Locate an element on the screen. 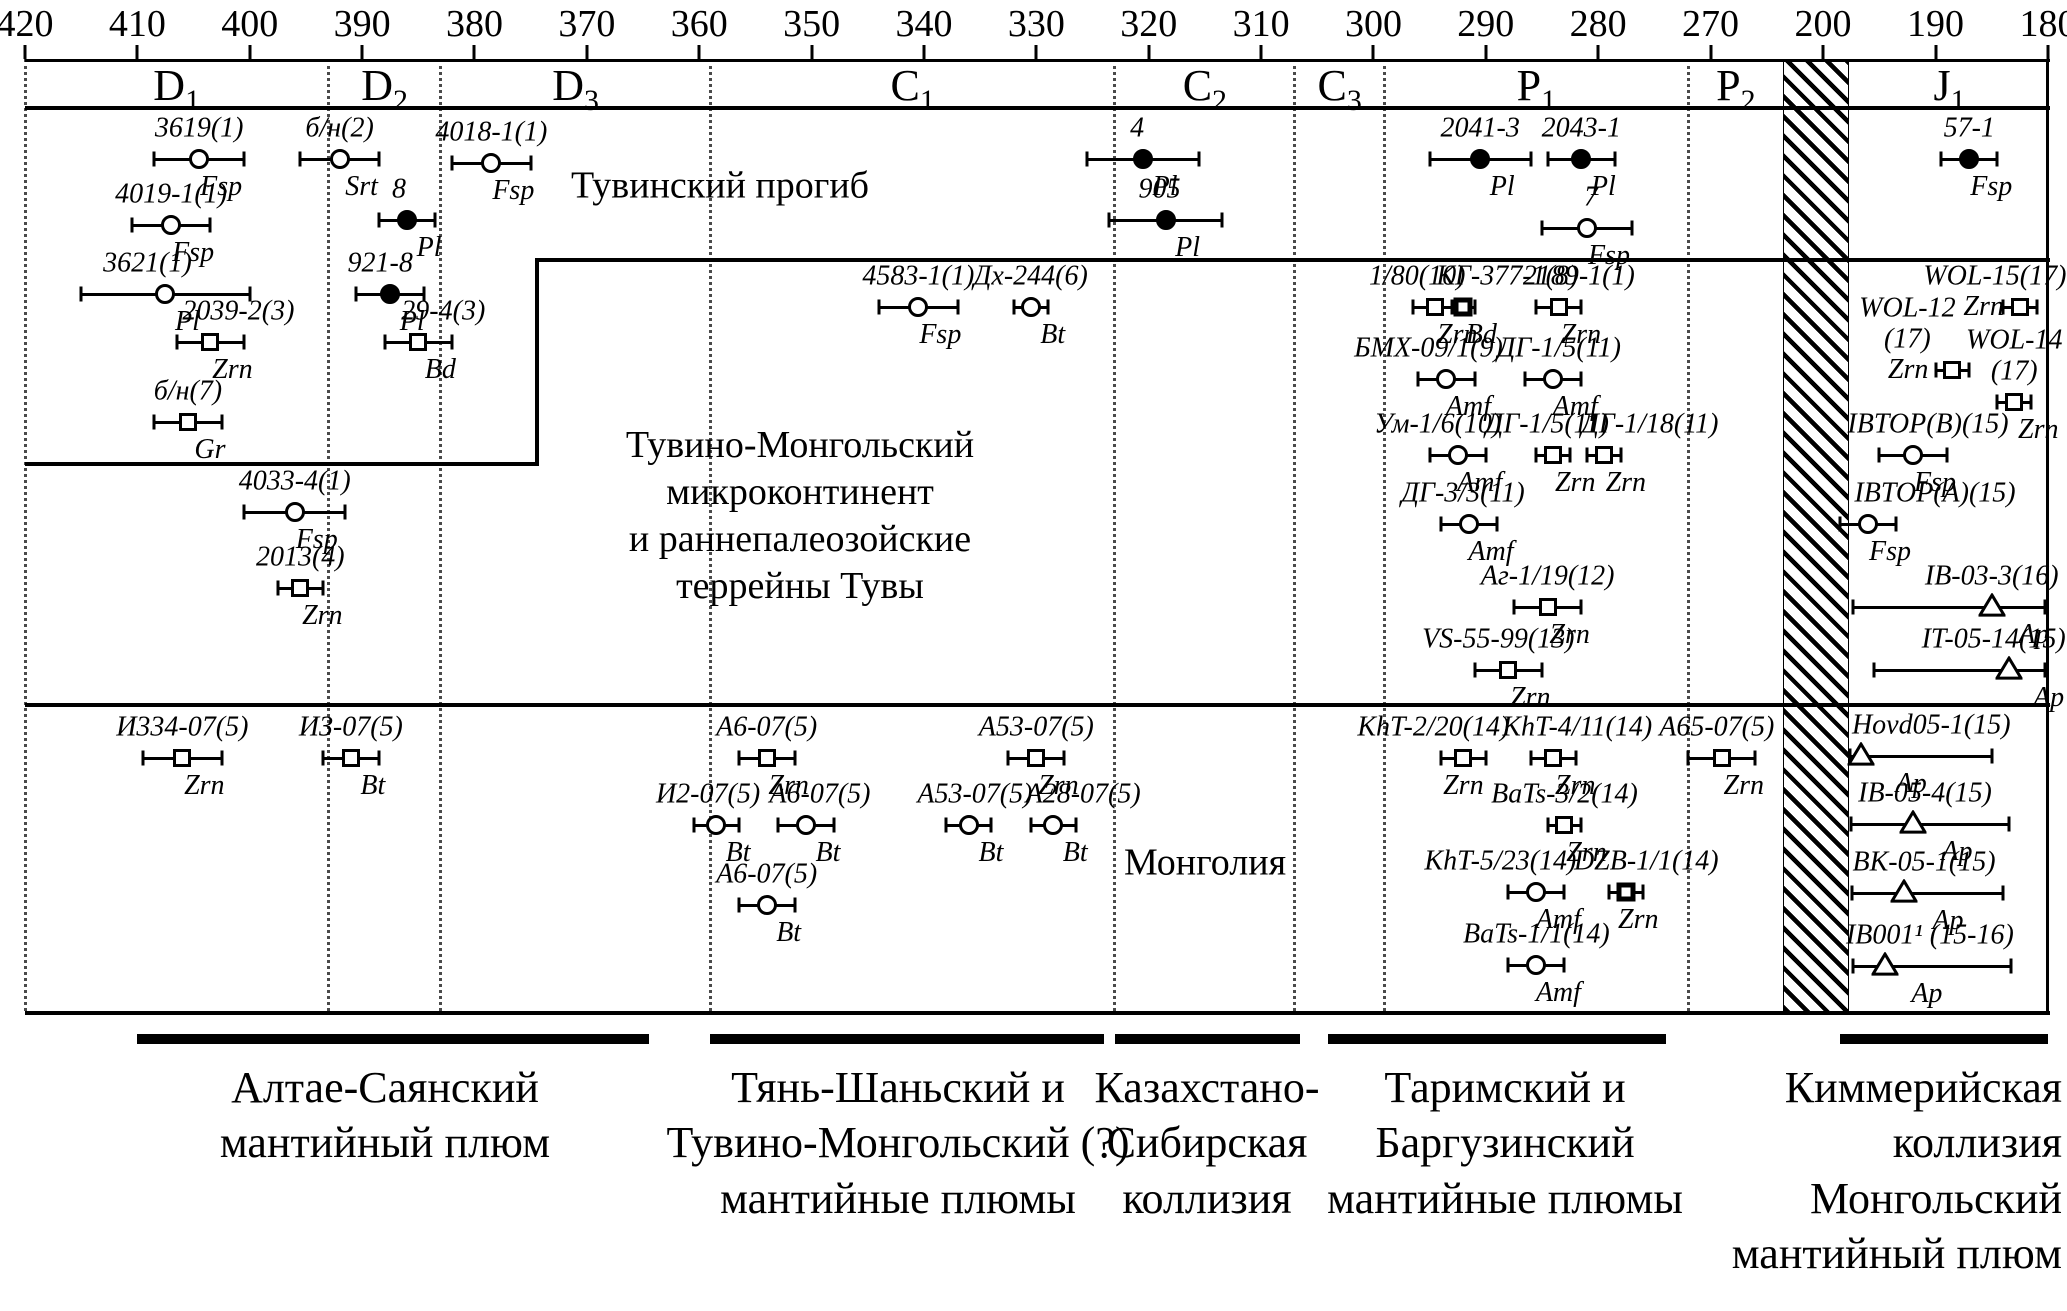 This screenshot has height=1311, width=2067. sample-label: IB-03-3(16) is located at coordinates (1991, 576).